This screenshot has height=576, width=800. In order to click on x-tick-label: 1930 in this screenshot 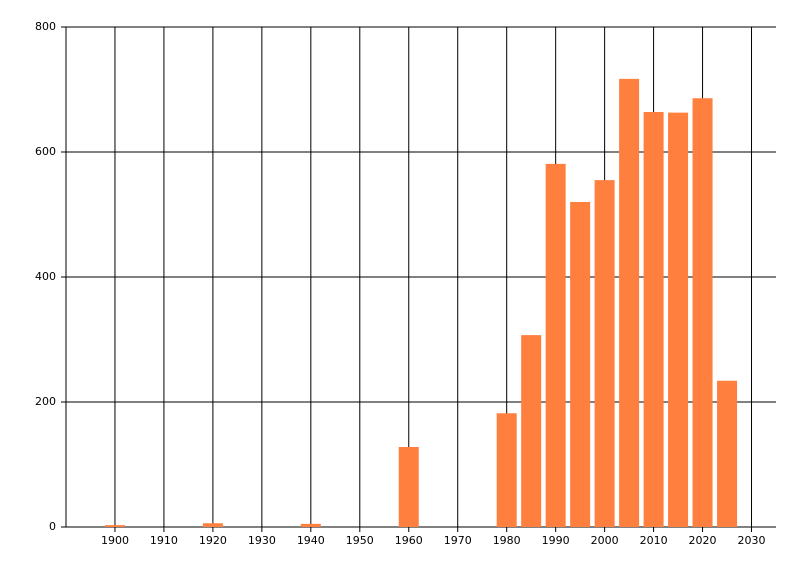, I will do `click(262, 540)`.